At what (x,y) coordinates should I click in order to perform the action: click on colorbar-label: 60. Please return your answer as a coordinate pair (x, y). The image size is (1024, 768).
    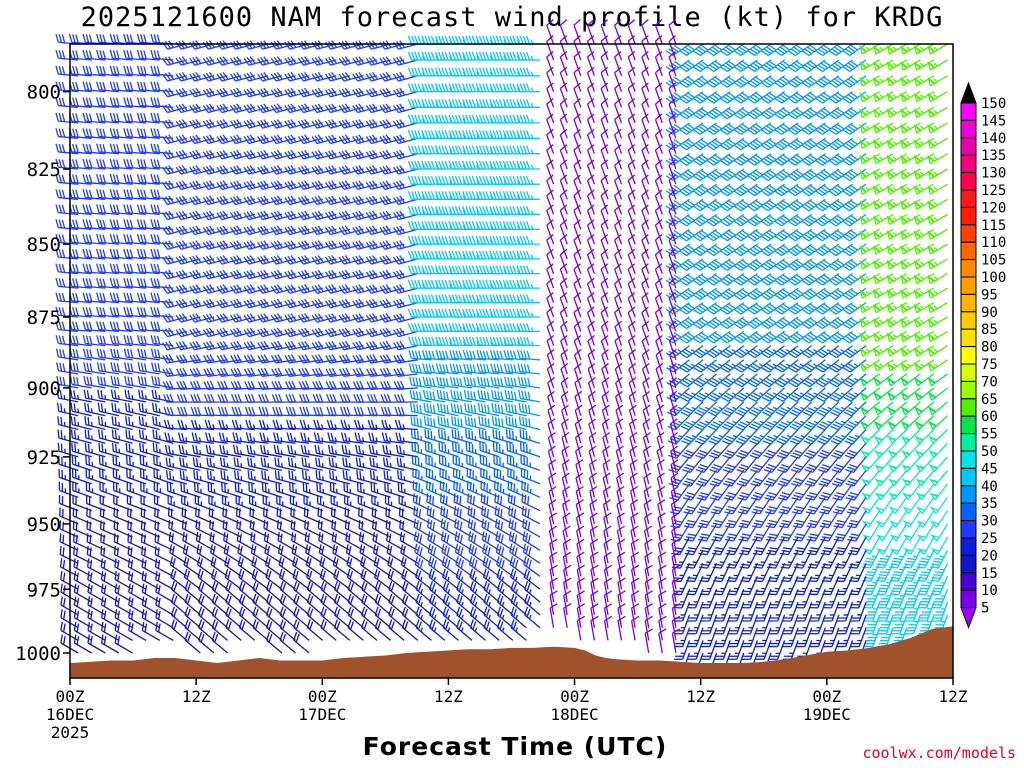
    Looking at the image, I should click on (989, 417).